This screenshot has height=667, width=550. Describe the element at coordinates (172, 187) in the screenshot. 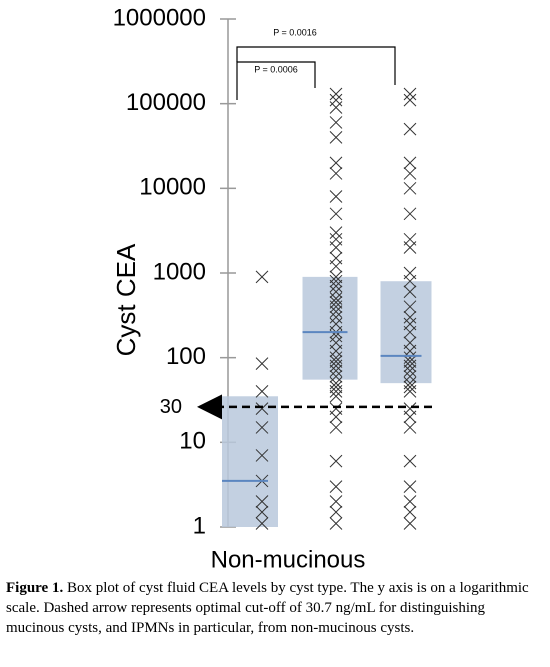

I see `y-tick-label: 10000` at that location.